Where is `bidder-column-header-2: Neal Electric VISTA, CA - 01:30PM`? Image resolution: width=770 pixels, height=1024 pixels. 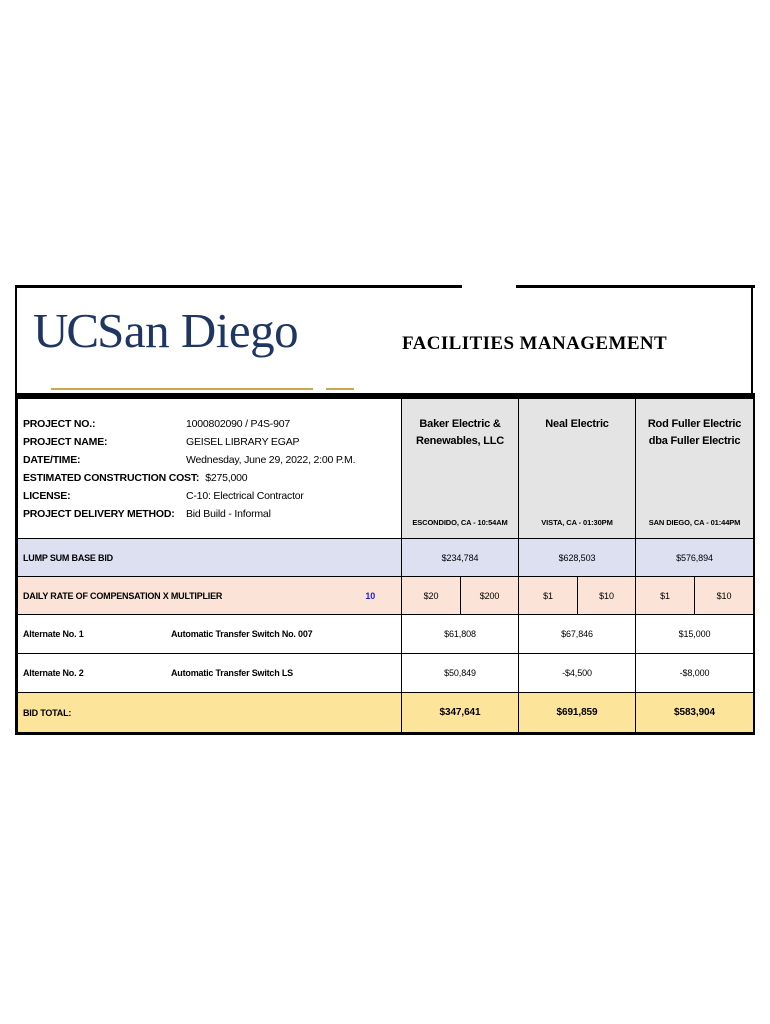 bidder-column-header-2: Neal Electric VISTA, CA - 01:30PM is located at coordinates (577, 468).